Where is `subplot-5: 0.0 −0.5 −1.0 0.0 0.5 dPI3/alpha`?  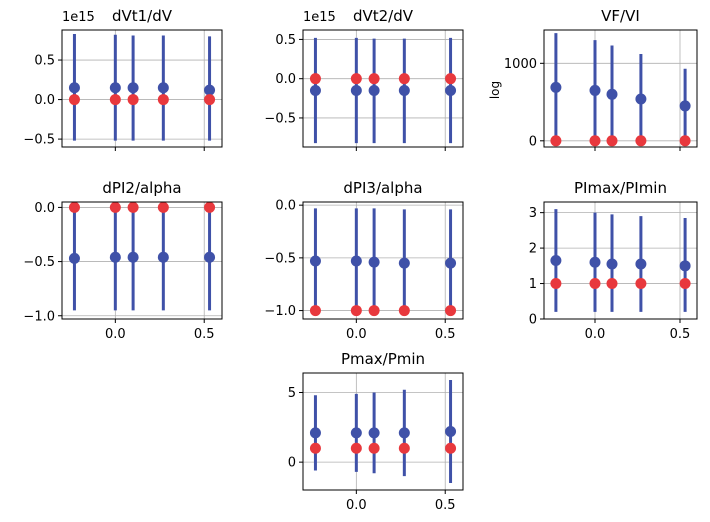
subplot-5: 0.0 −0.5 −1.0 0.0 0.5 dPI3/alpha is located at coordinates (364, 260).